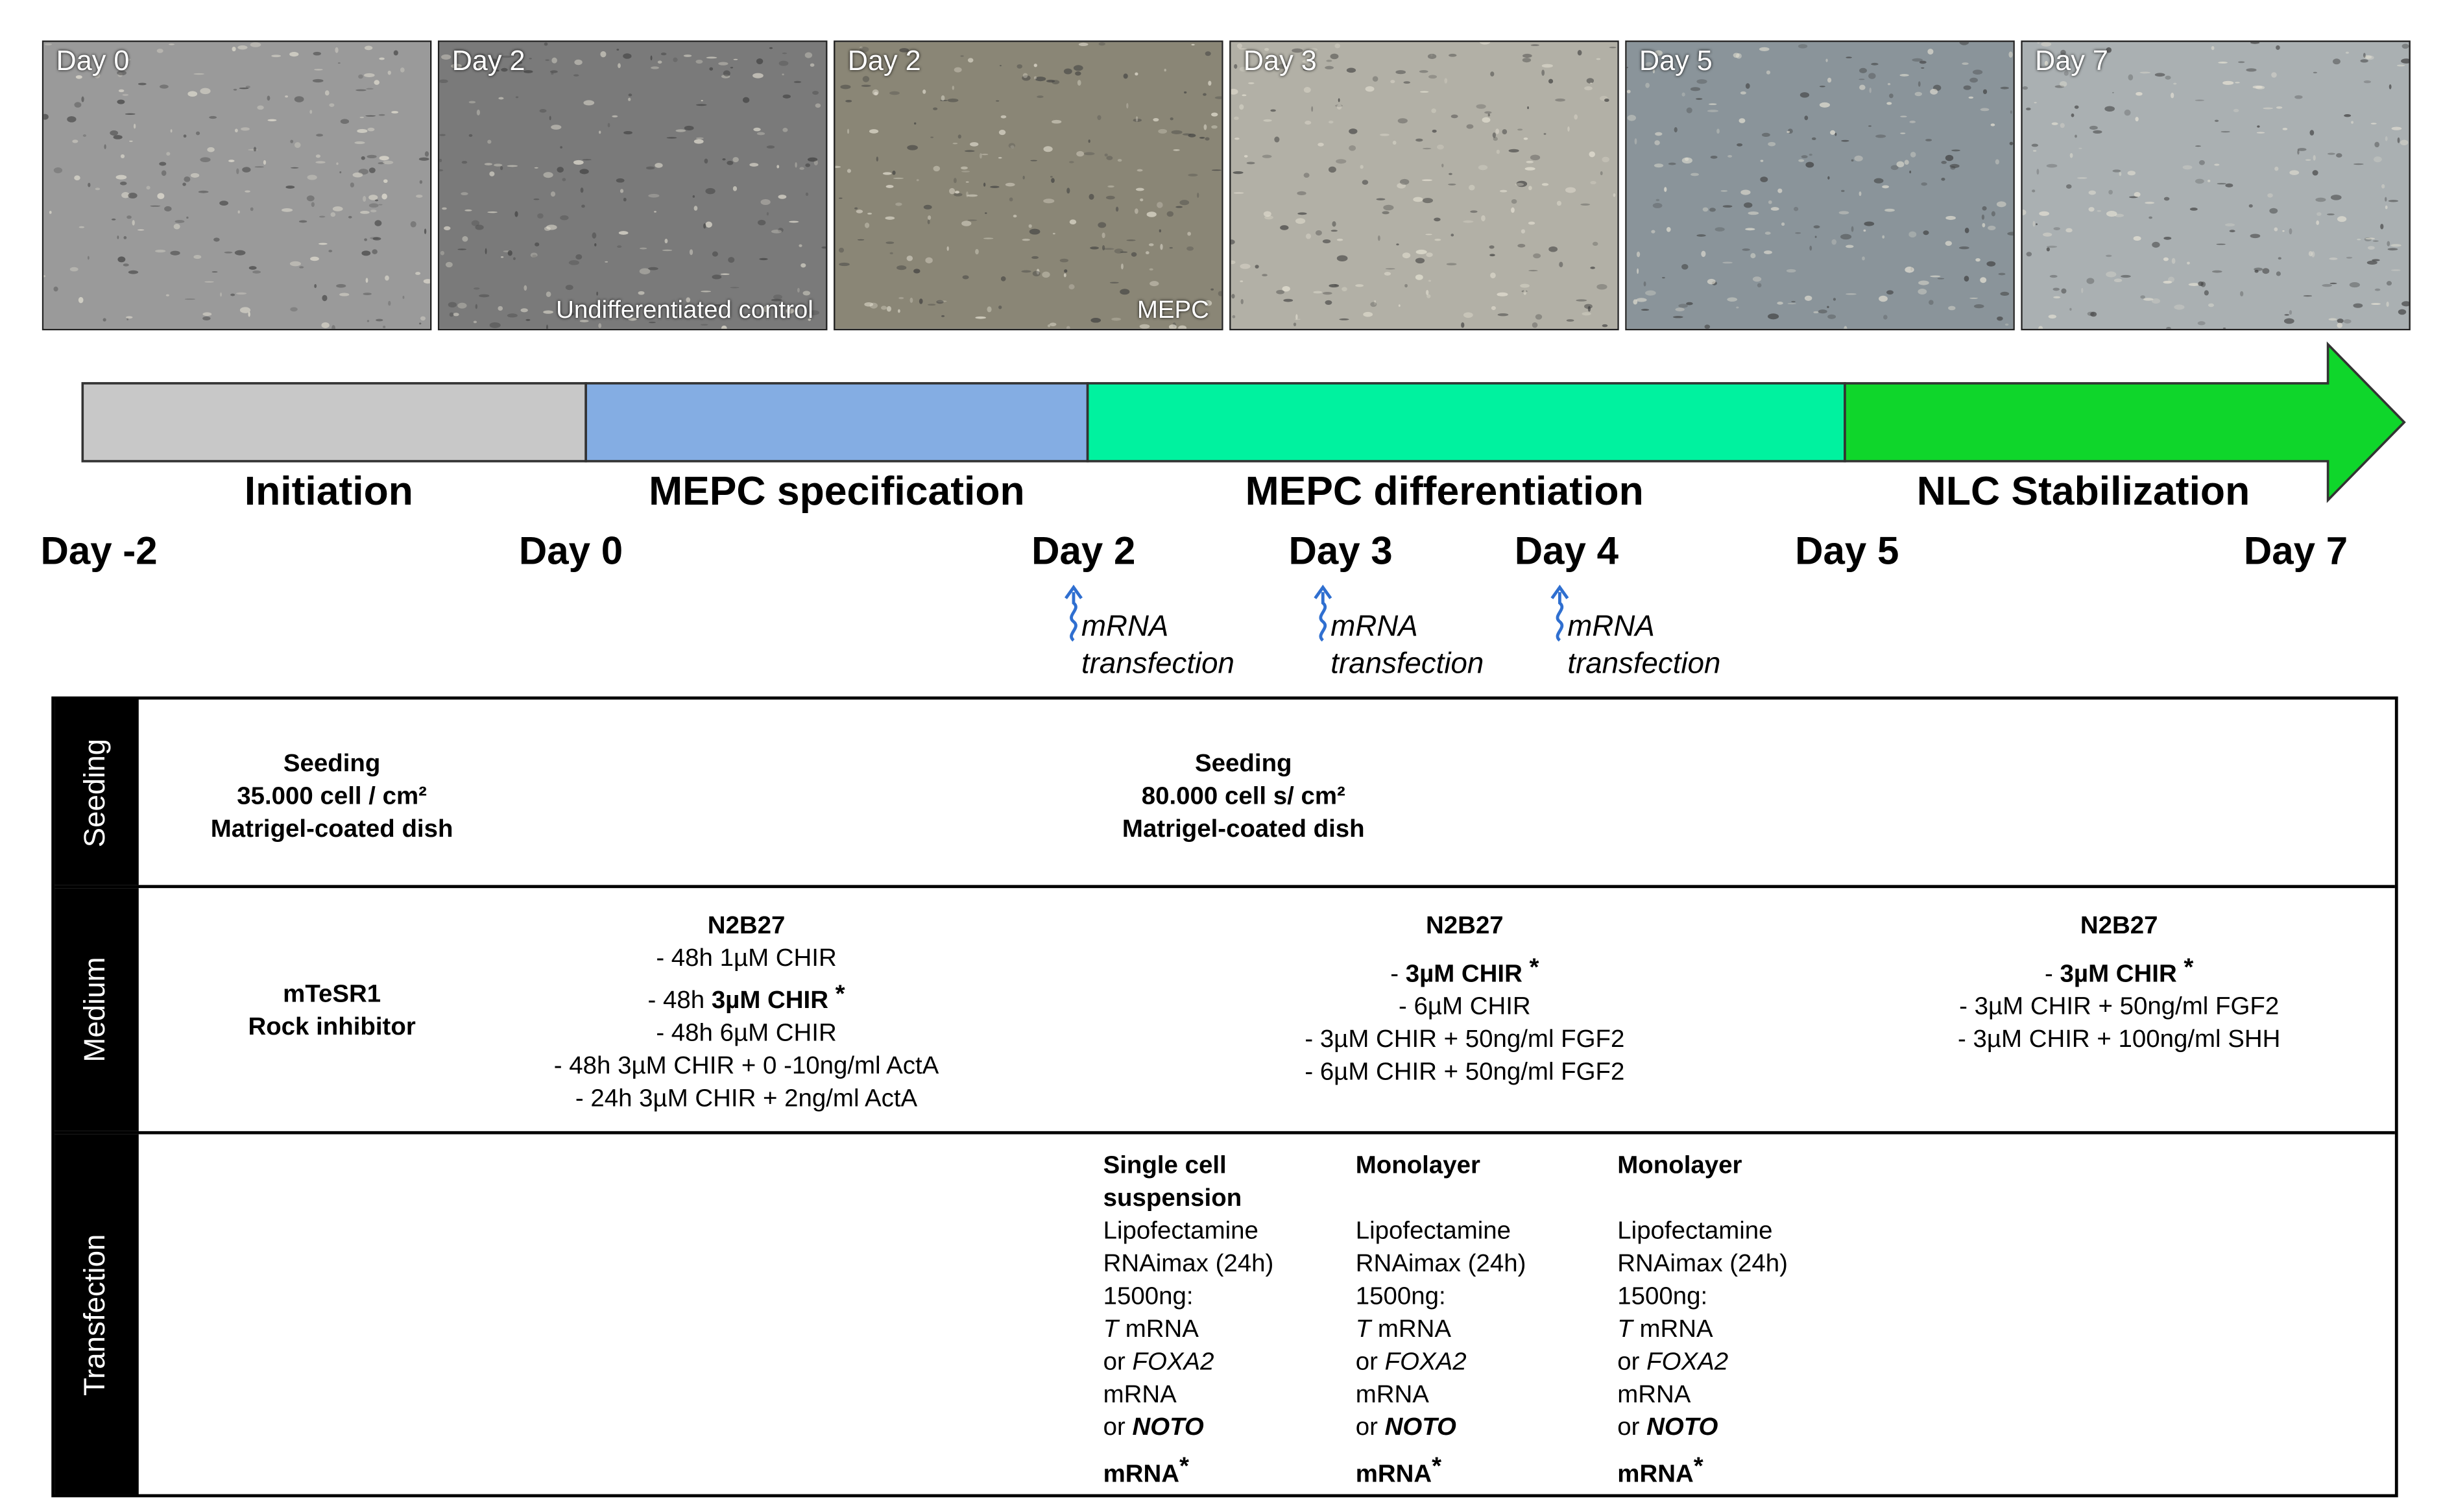  Describe the element at coordinates (1703, 1264) in the screenshot. I see `transfection-reagent-cont: RNAimax (24h)` at that location.